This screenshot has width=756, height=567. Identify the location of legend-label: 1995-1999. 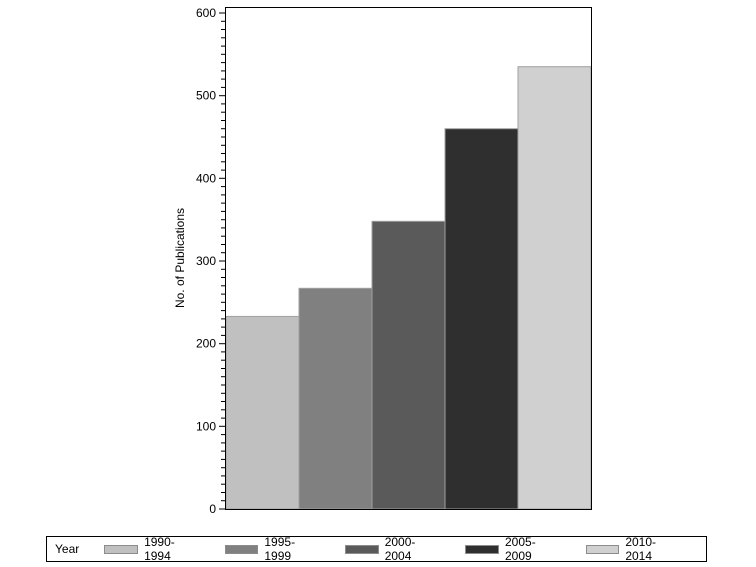
(280, 549).